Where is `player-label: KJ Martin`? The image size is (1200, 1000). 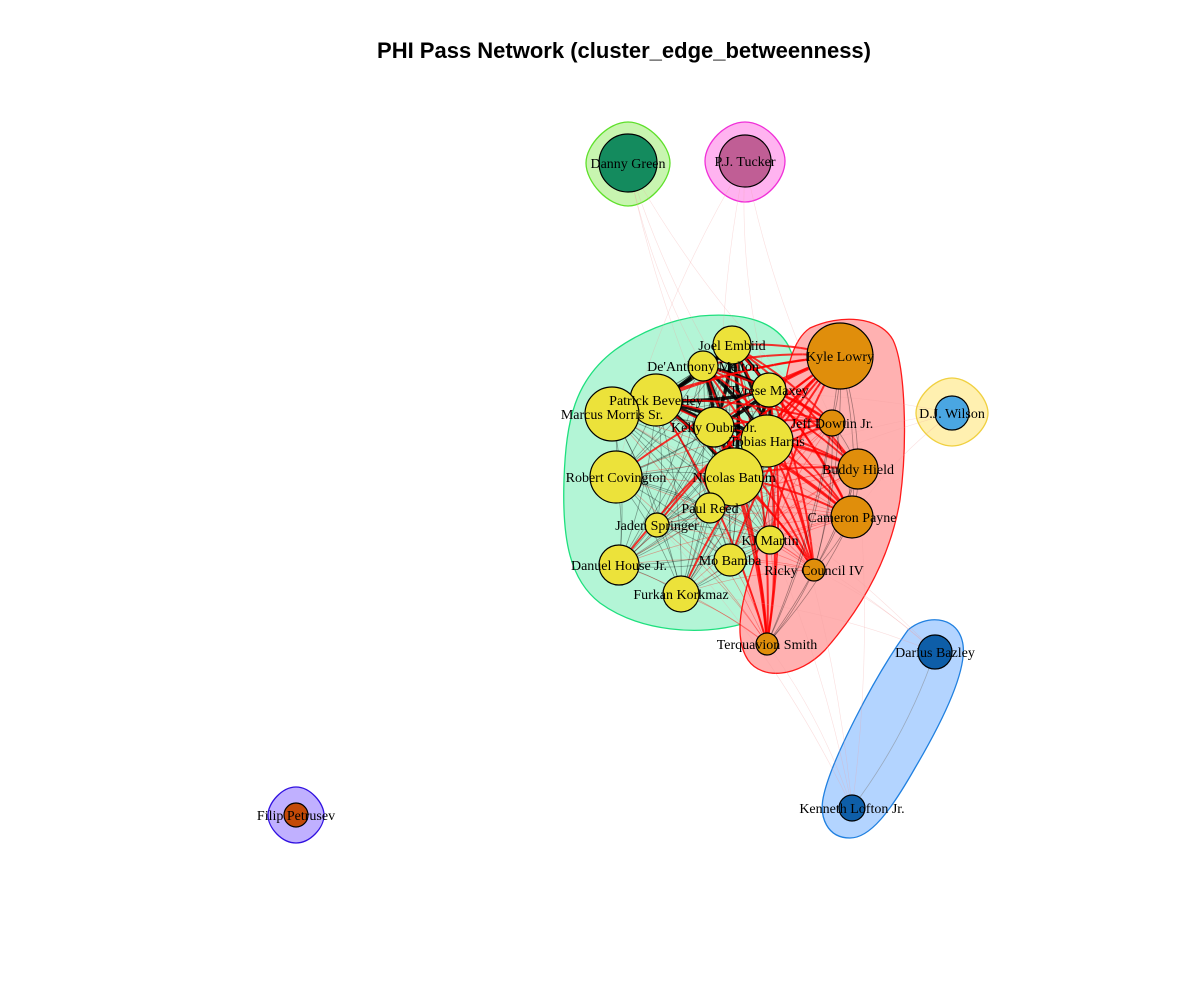
player-label: KJ Martin is located at coordinates (769, 541).